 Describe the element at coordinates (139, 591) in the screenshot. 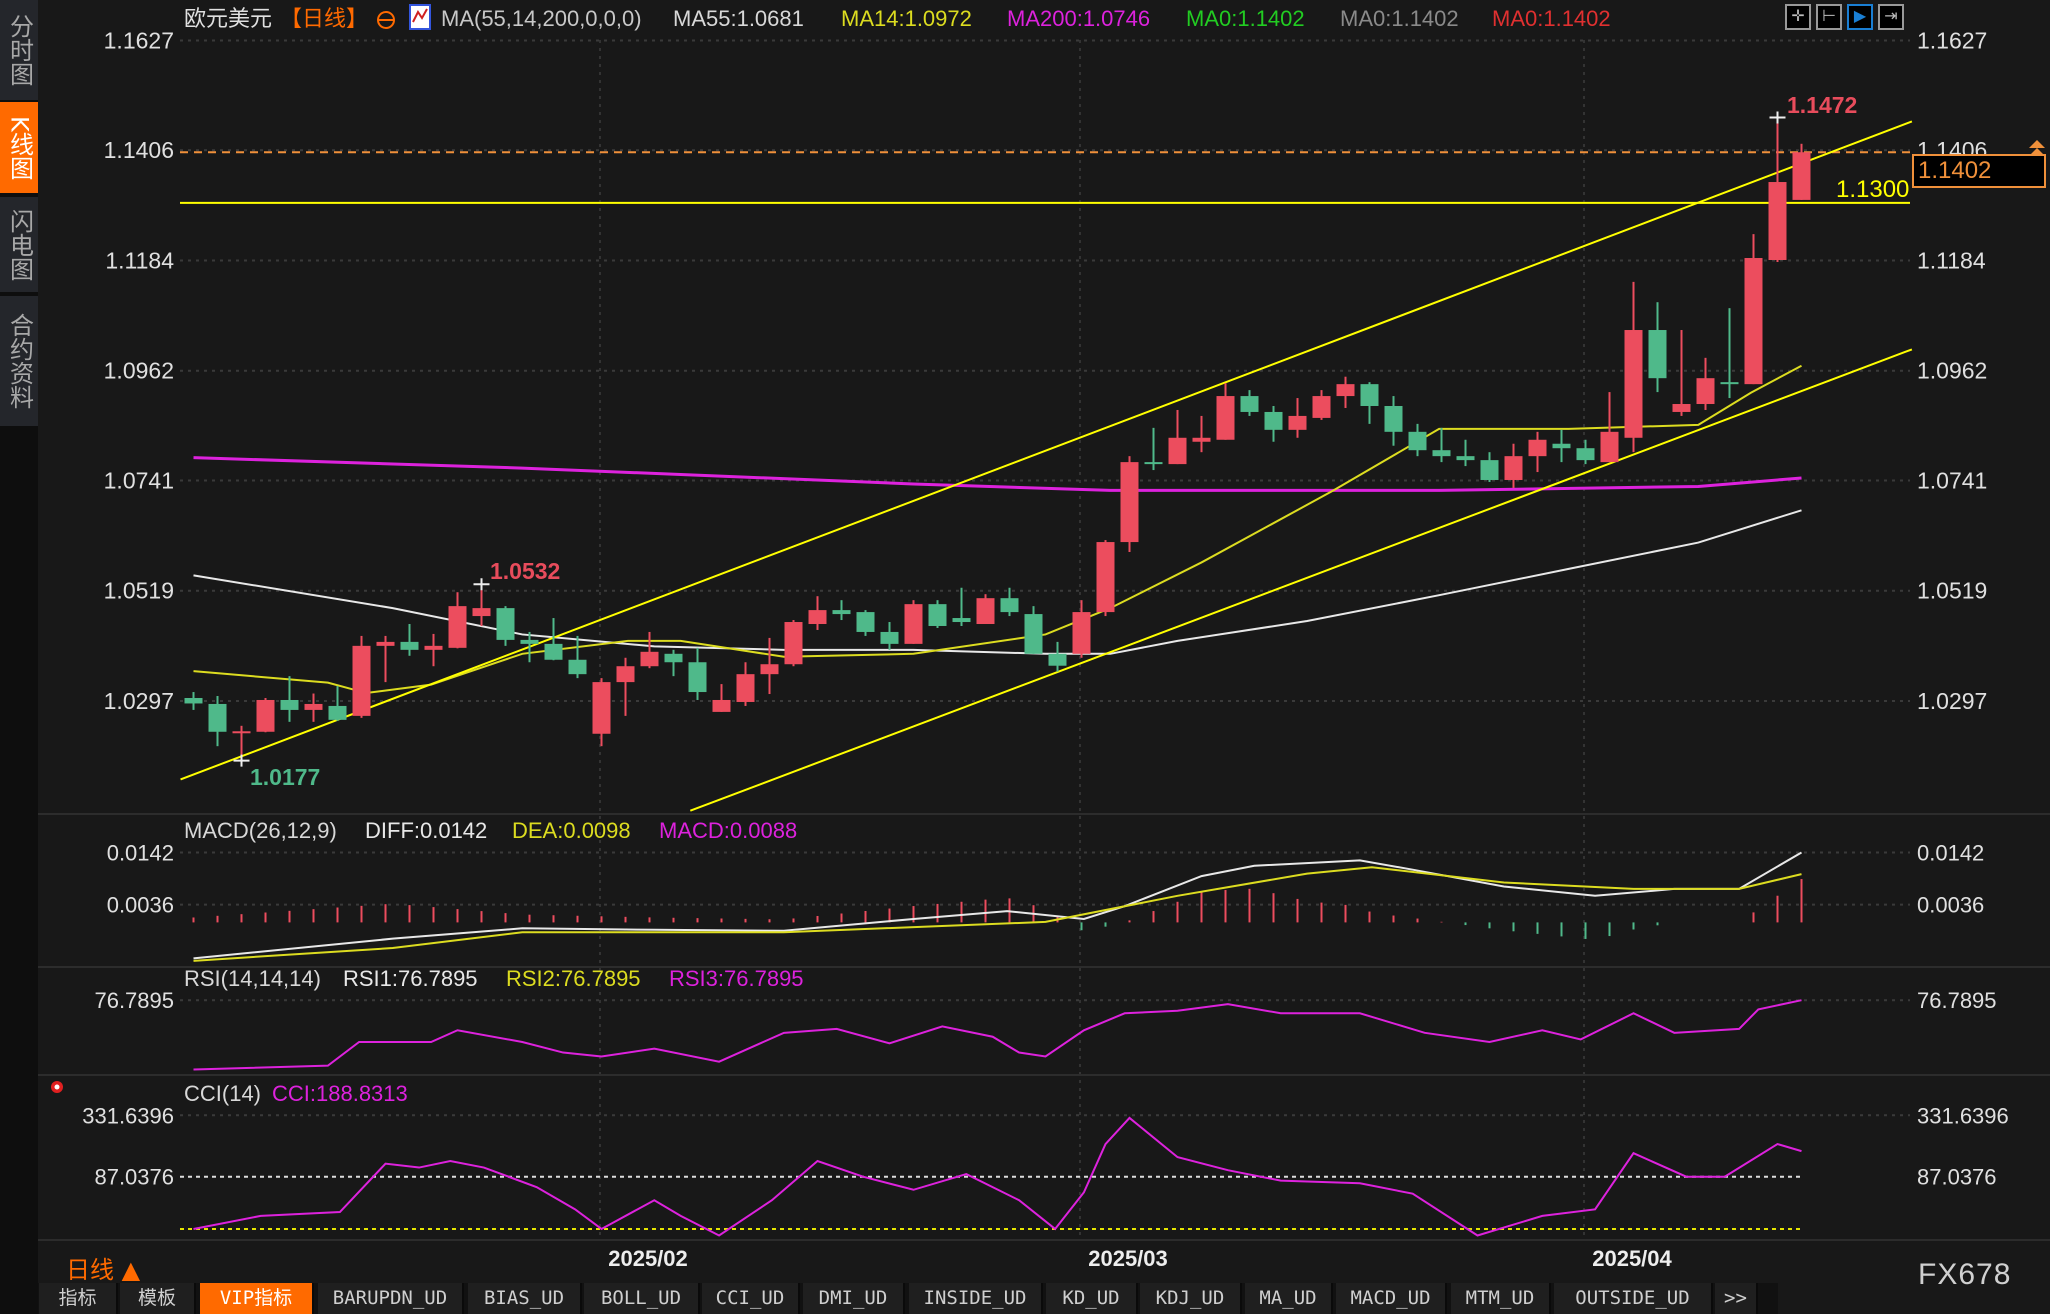

I see `price-tick-left: 1.0519` at that location.